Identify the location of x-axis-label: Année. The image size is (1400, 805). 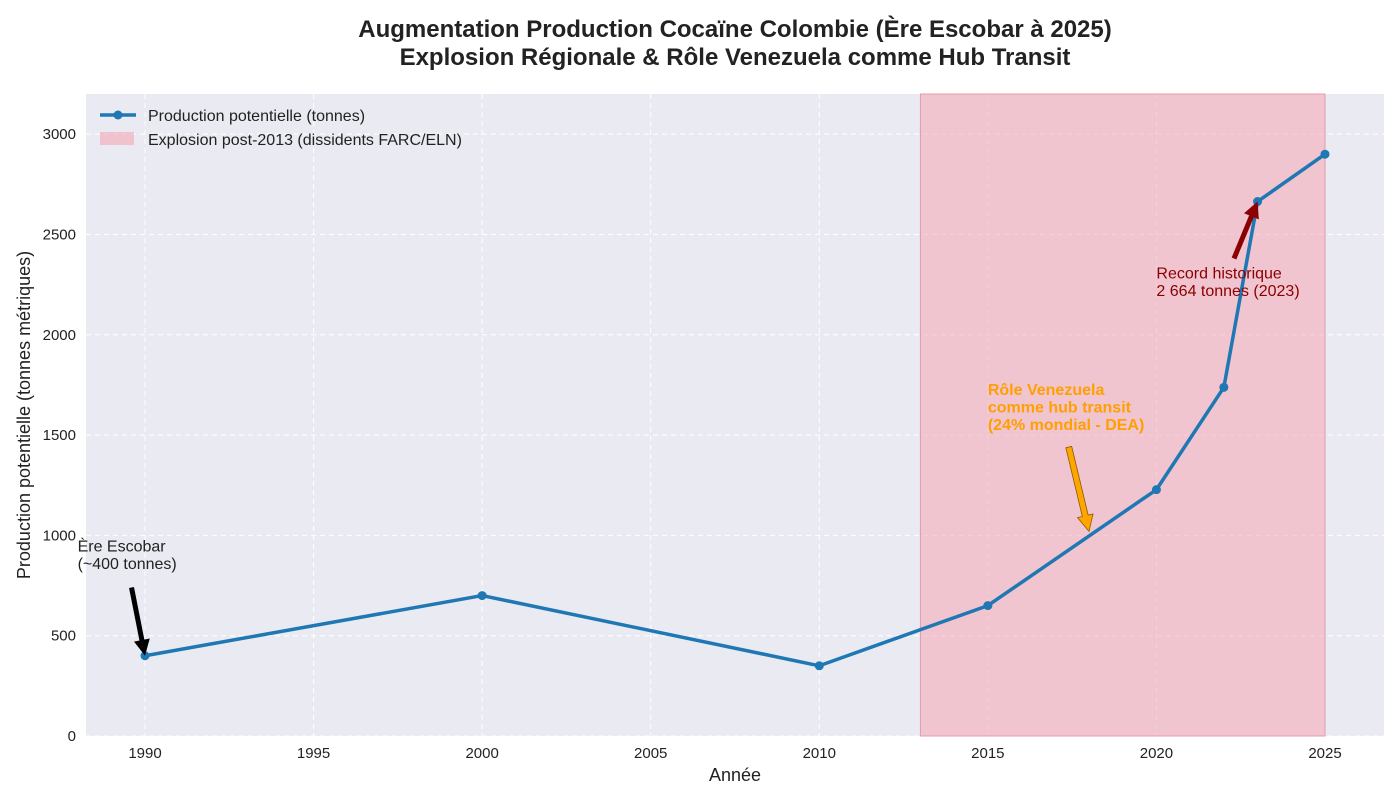
(735, 775).